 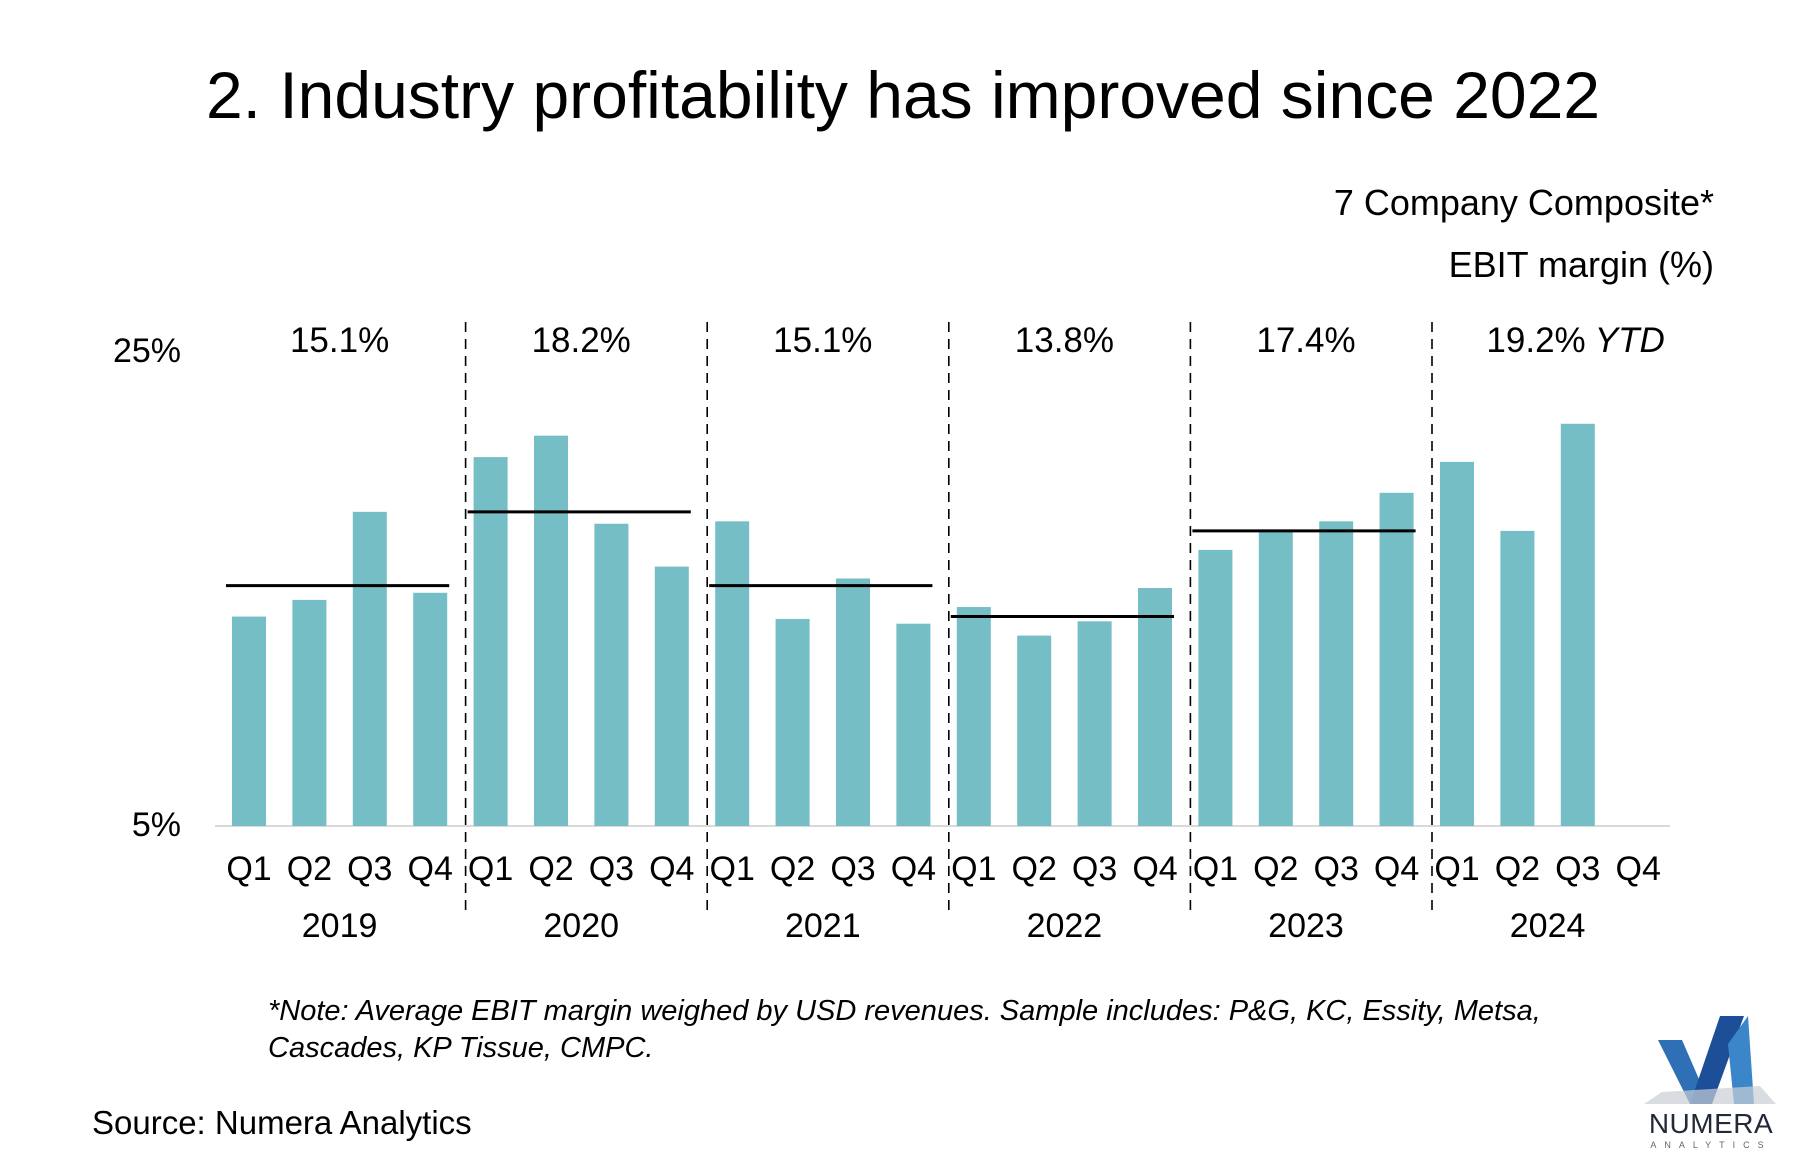 What do you see at coordinates (1581, 264) in the screenshot?
I see `chart-subtitle-metric: EBIT margin (%)` at bounding box center [1581, 264].